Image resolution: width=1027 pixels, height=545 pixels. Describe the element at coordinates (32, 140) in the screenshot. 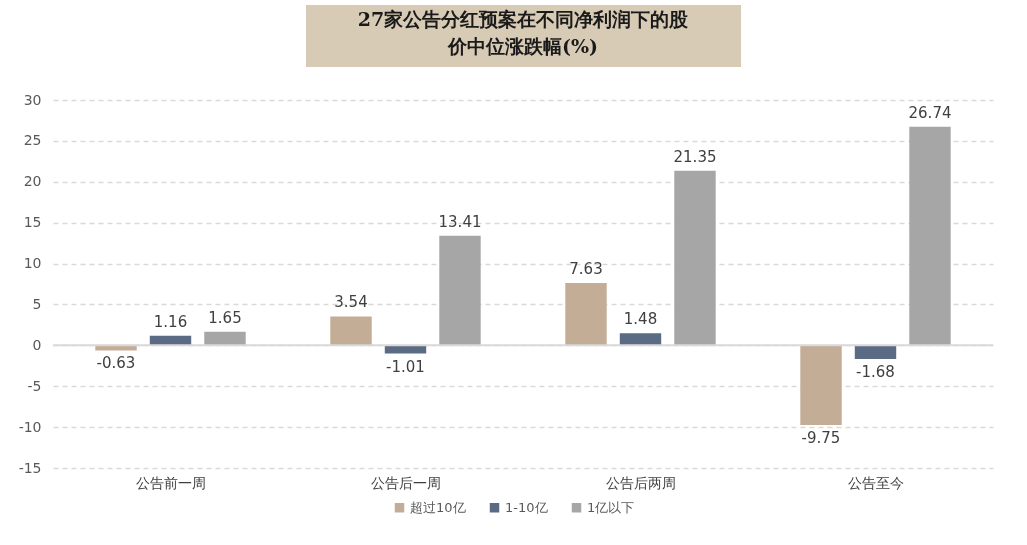

I see `y-tick-label: 25` at that location.